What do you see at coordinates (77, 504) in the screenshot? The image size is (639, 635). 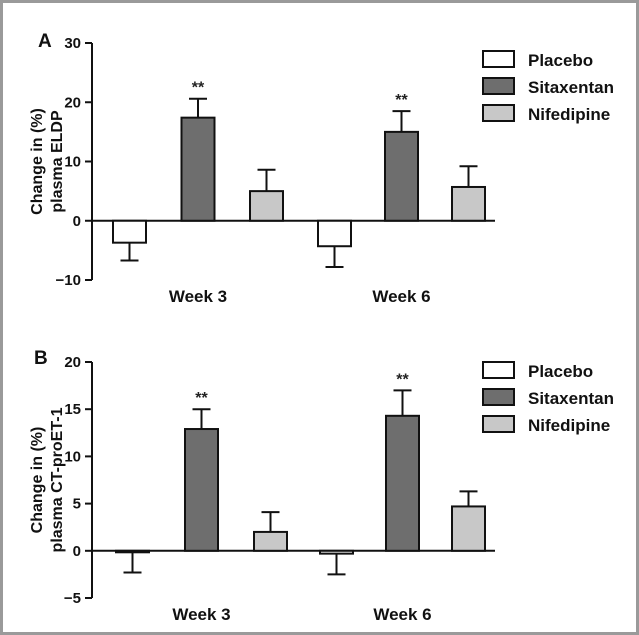 I see `y-tick-label: 5` at bounding box center [77, 504].